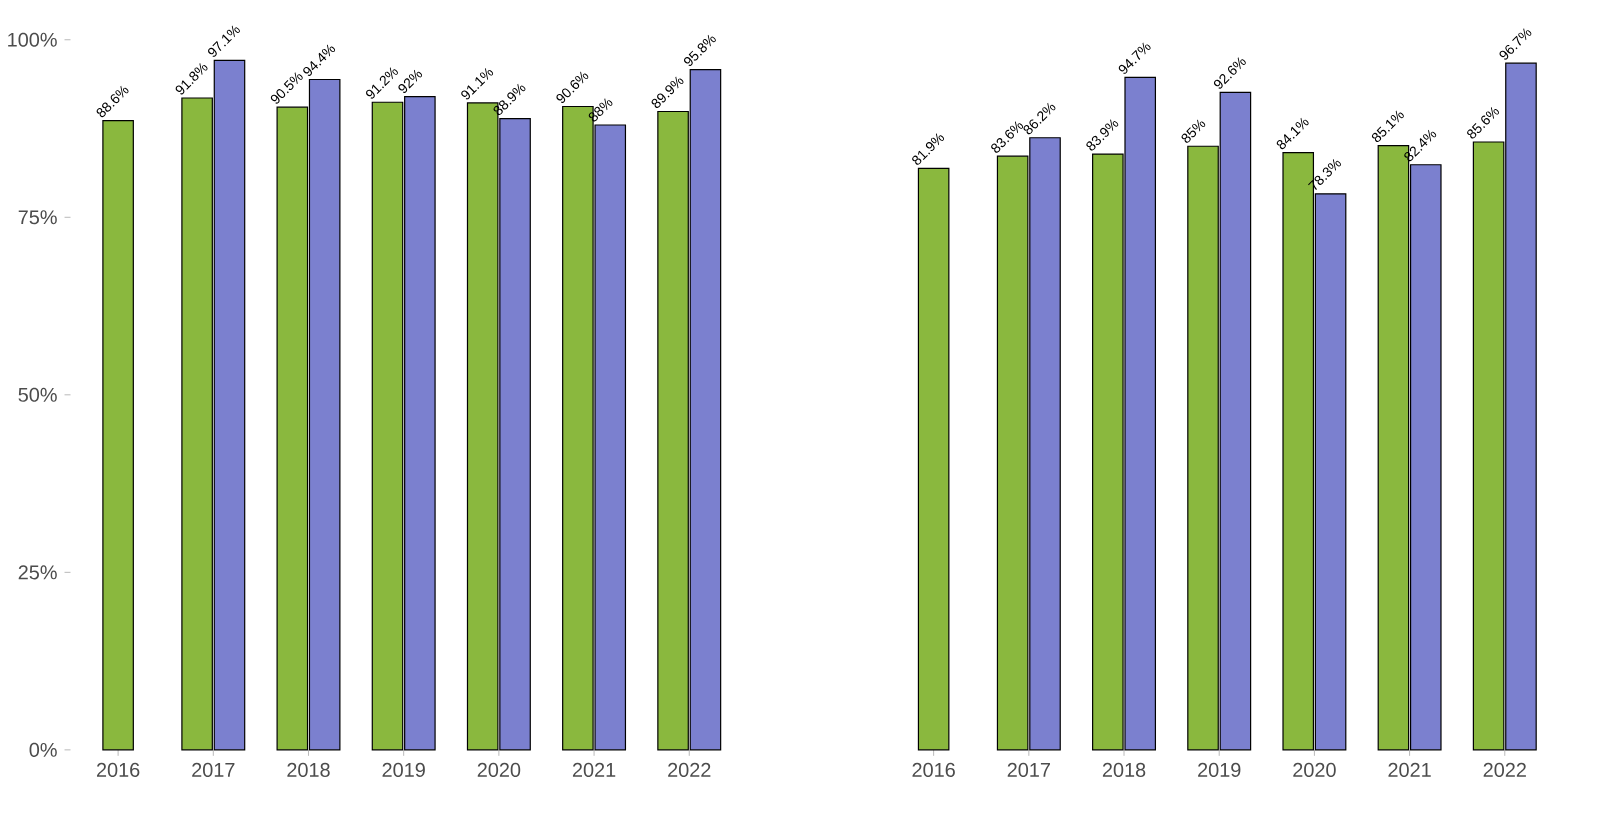 The height and width of the screenshot is (818, 1598). What do you see at coordinates (32, 40) in the screenshot?
I see `y-tick-label: 100%` at bounding box center [32, 40].